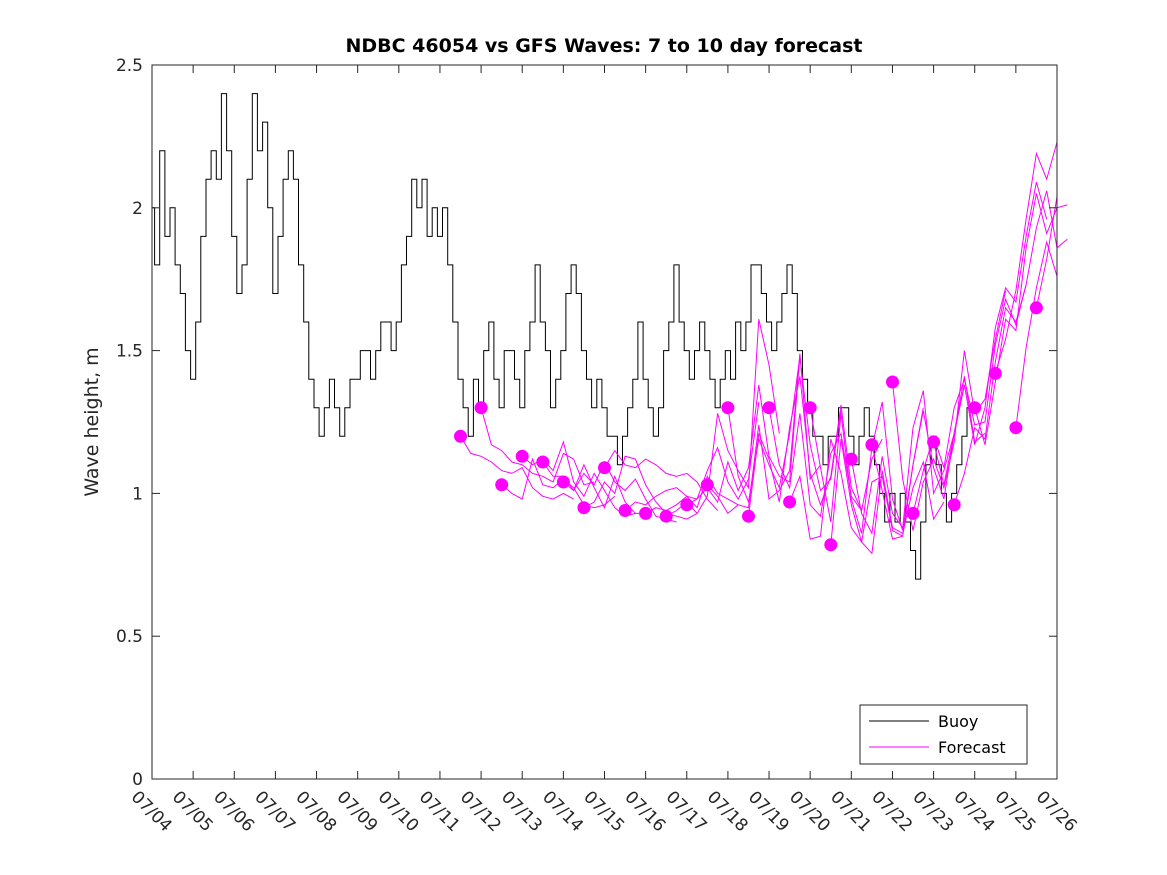 The width and height of the screenshot is (1167, 875). Describe the element at coordinates (137, 209) in the screenshot. I see `y-tick-label-4: 2` at that location.